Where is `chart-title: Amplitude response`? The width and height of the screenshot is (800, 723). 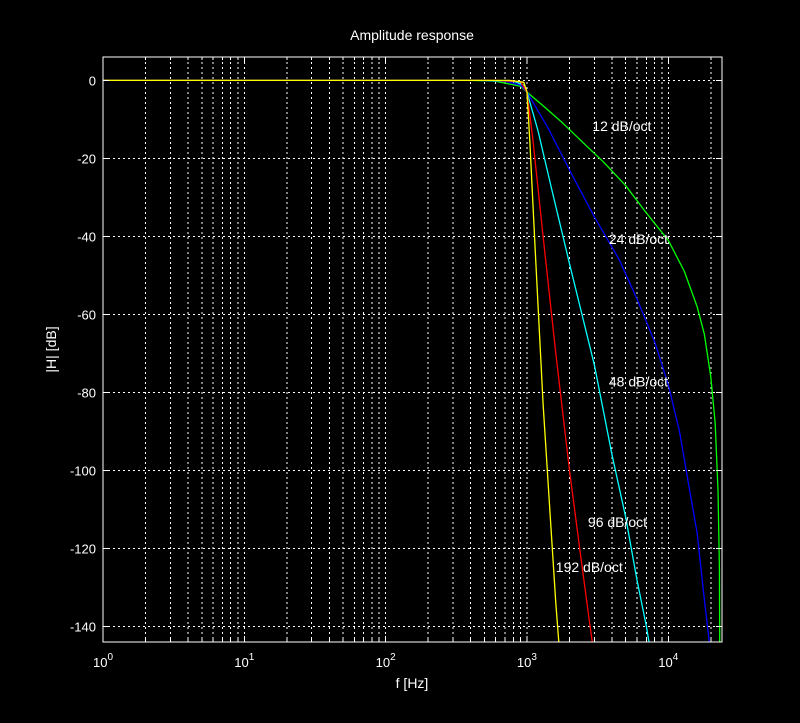
chart-title: Amplitude response is located at coordinates (412, 35).